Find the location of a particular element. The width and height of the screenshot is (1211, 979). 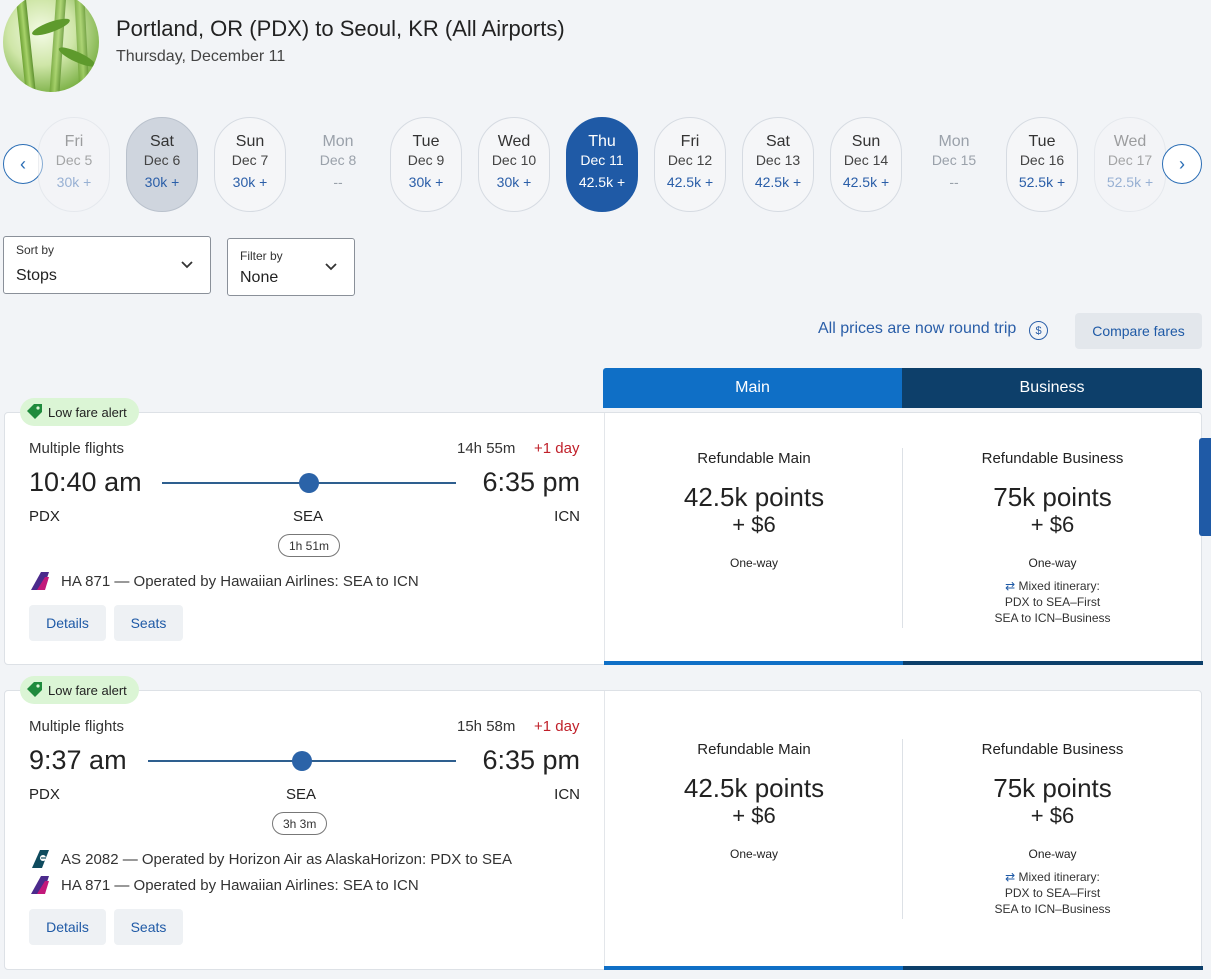

tab-business: Business is located at coordinates (1052, 388).